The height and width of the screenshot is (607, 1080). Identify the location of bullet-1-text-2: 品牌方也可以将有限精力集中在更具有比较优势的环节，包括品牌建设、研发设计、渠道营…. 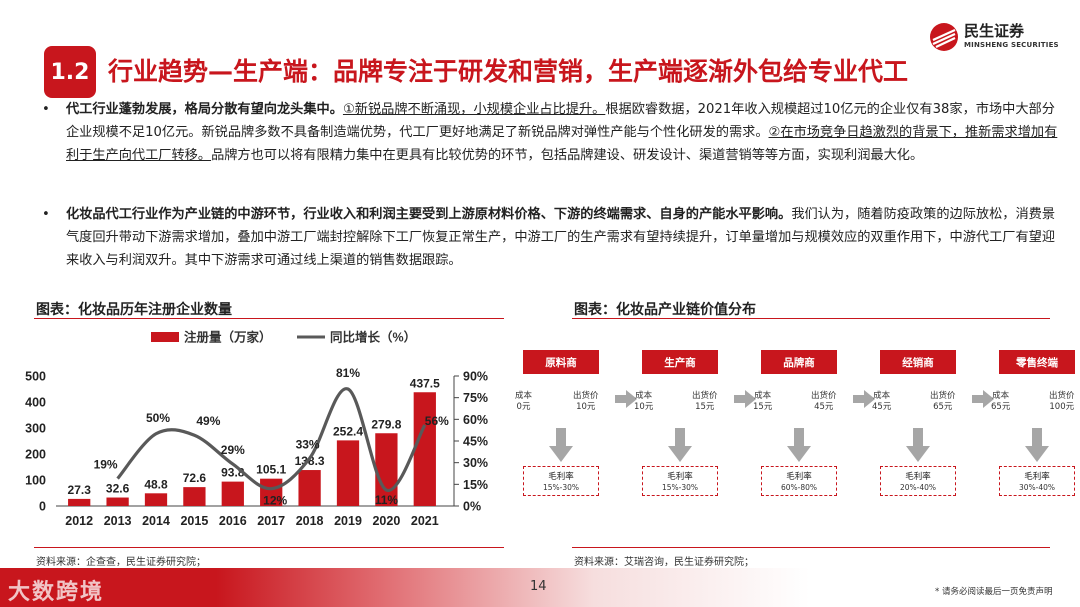
(567, 155).